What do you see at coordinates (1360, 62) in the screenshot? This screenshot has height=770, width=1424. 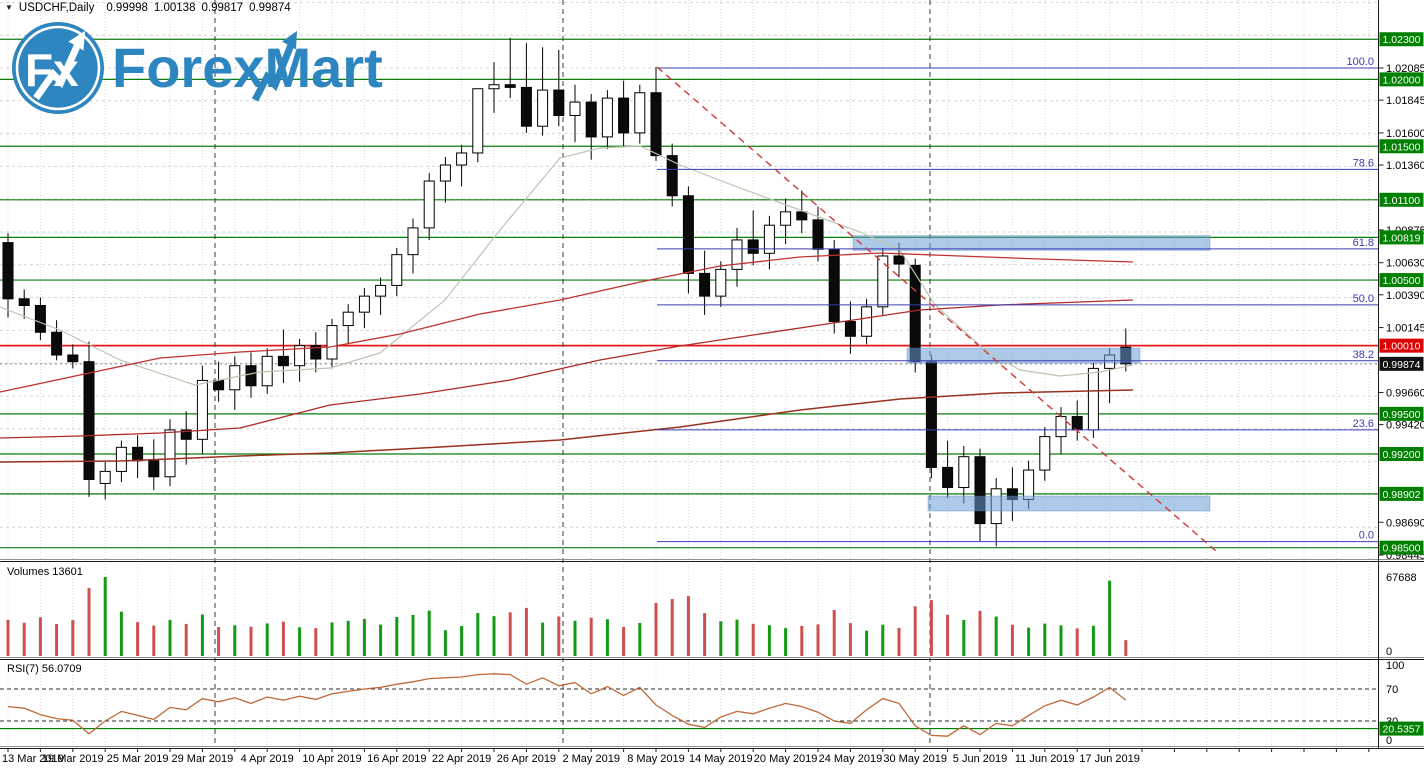 I see `svg-text: 100.0` at bounding box center [1360, 62].